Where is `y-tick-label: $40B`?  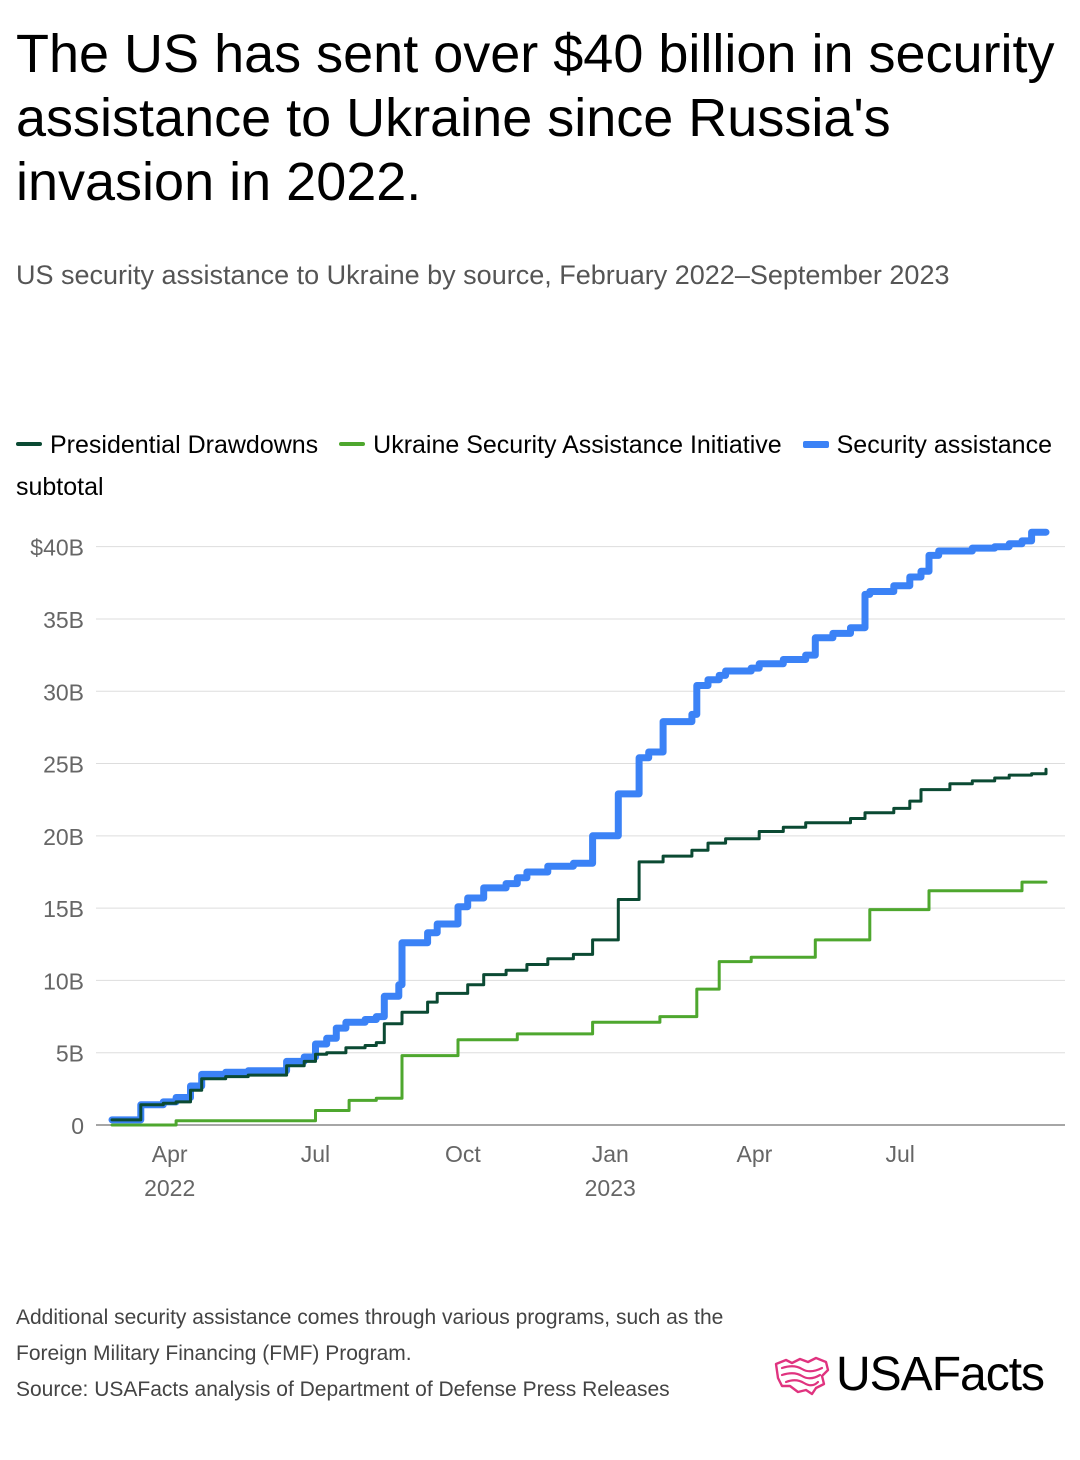 y-tick-label: $40B is located at coordinates (57, 548).